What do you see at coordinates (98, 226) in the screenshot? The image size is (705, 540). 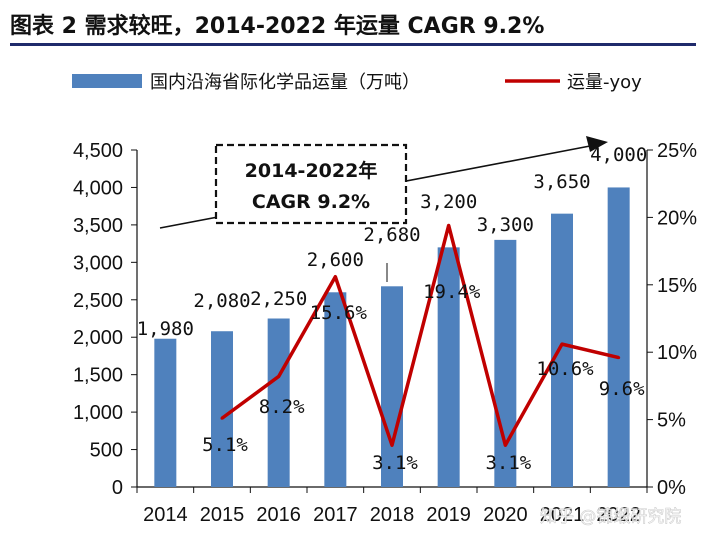 I see `y-left-tick-label: 3,500` at bounding box center [98, 226].